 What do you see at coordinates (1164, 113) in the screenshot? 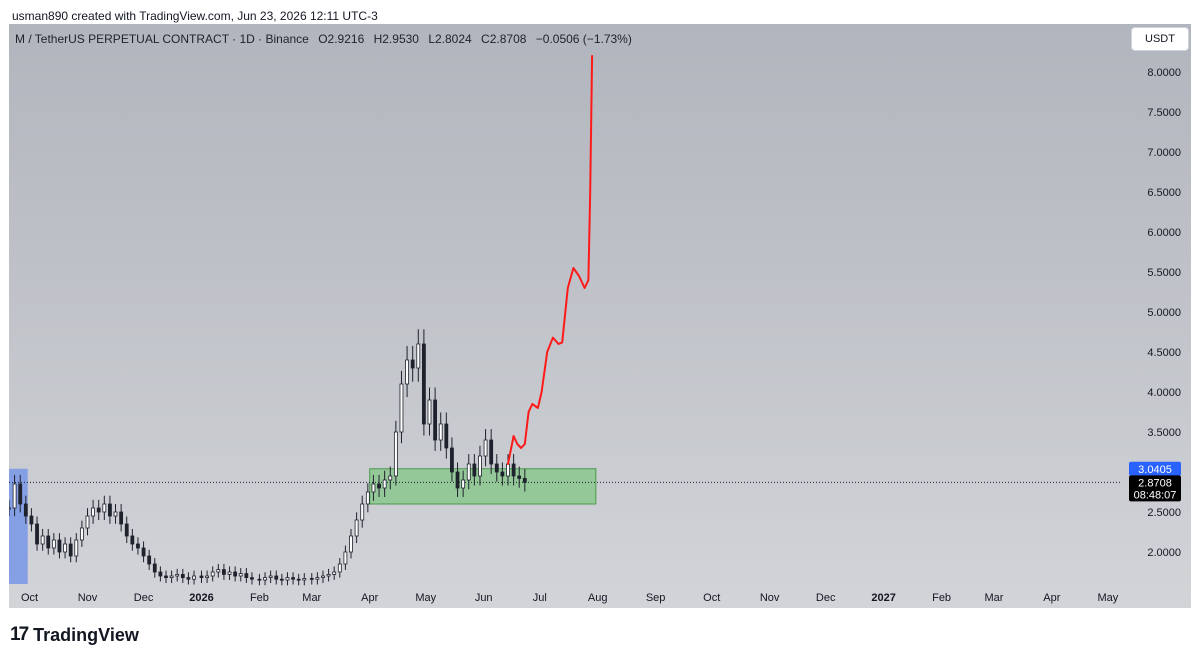
I see `y-tick-label: 7.5000` at bounding box center [1164, 113].